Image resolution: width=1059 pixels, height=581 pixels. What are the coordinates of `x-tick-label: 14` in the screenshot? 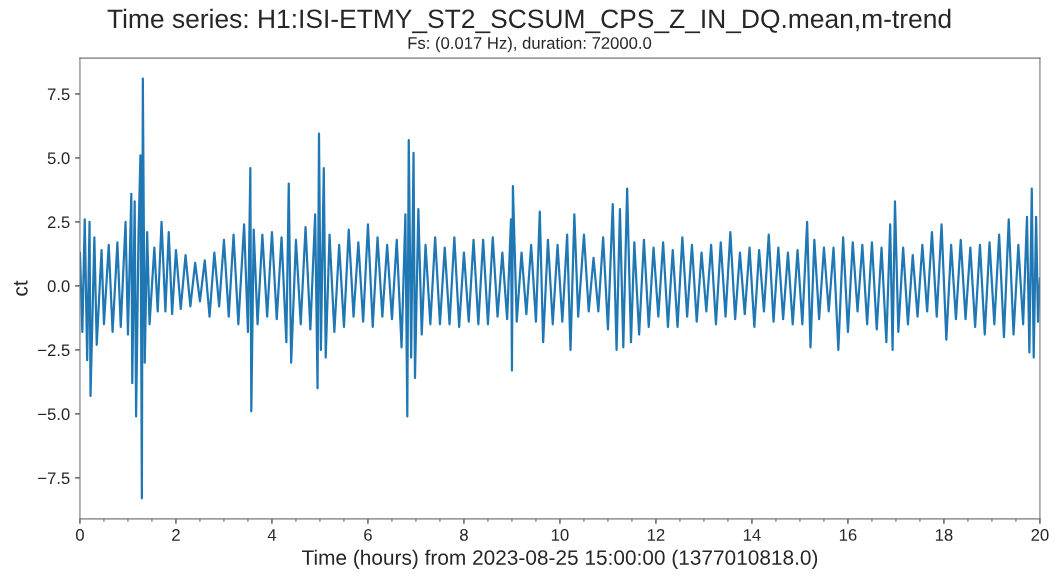 It's located at (752, 535).